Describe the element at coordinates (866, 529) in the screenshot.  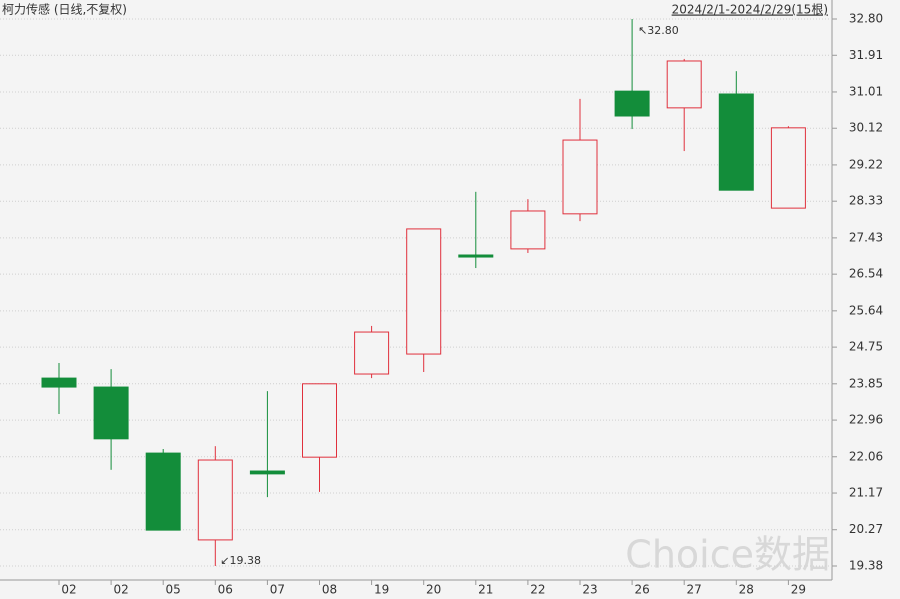
I see `y-tick-label: 20.27` at that location.